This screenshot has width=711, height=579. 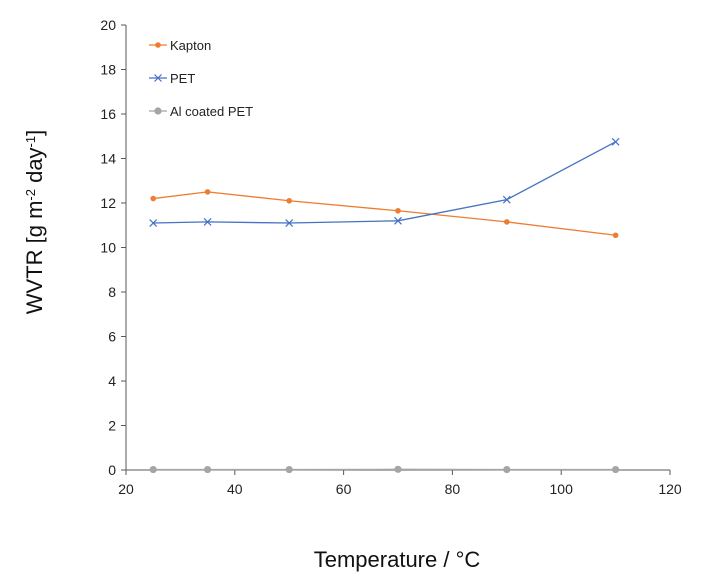 I want to click on legend-marker-pet-stroke-b, so click(x=158, y=78).